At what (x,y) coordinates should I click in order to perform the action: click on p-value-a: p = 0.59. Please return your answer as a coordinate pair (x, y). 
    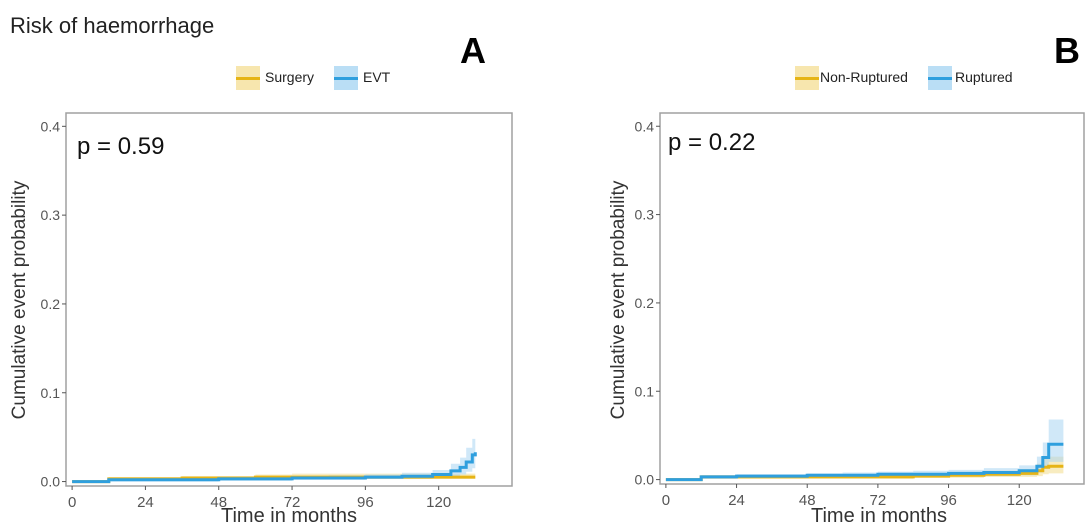
    Looking at the image, I should click on (120, 146).